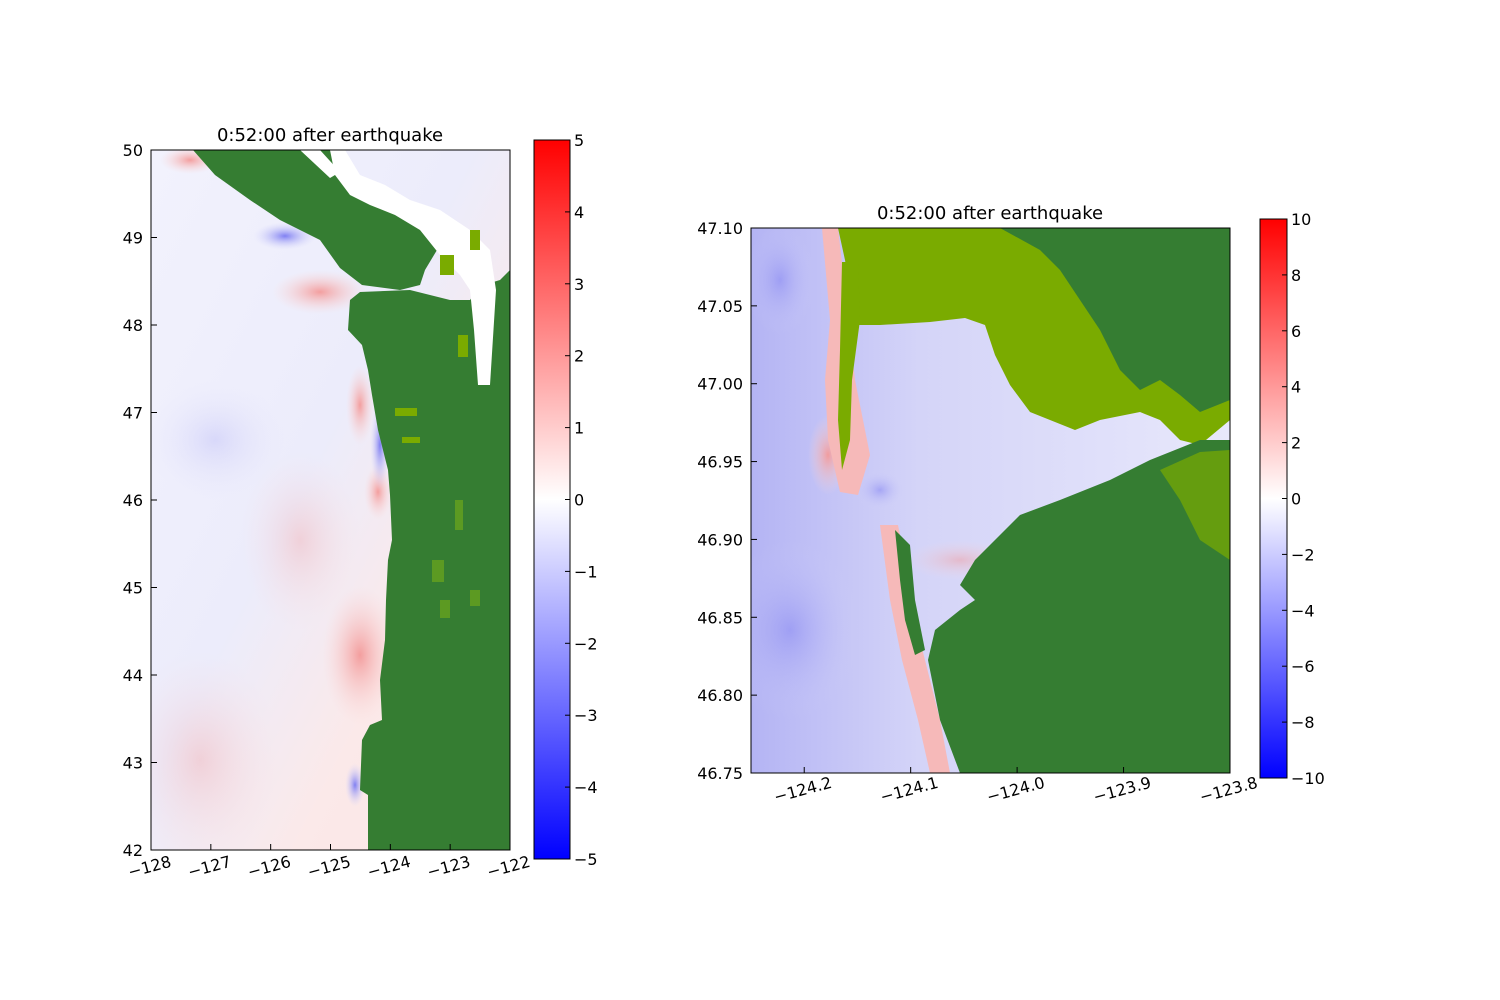 This screenshot has height=1000, width=1500. I want to click on y-tick-label: 47.00, so click(720, 384).